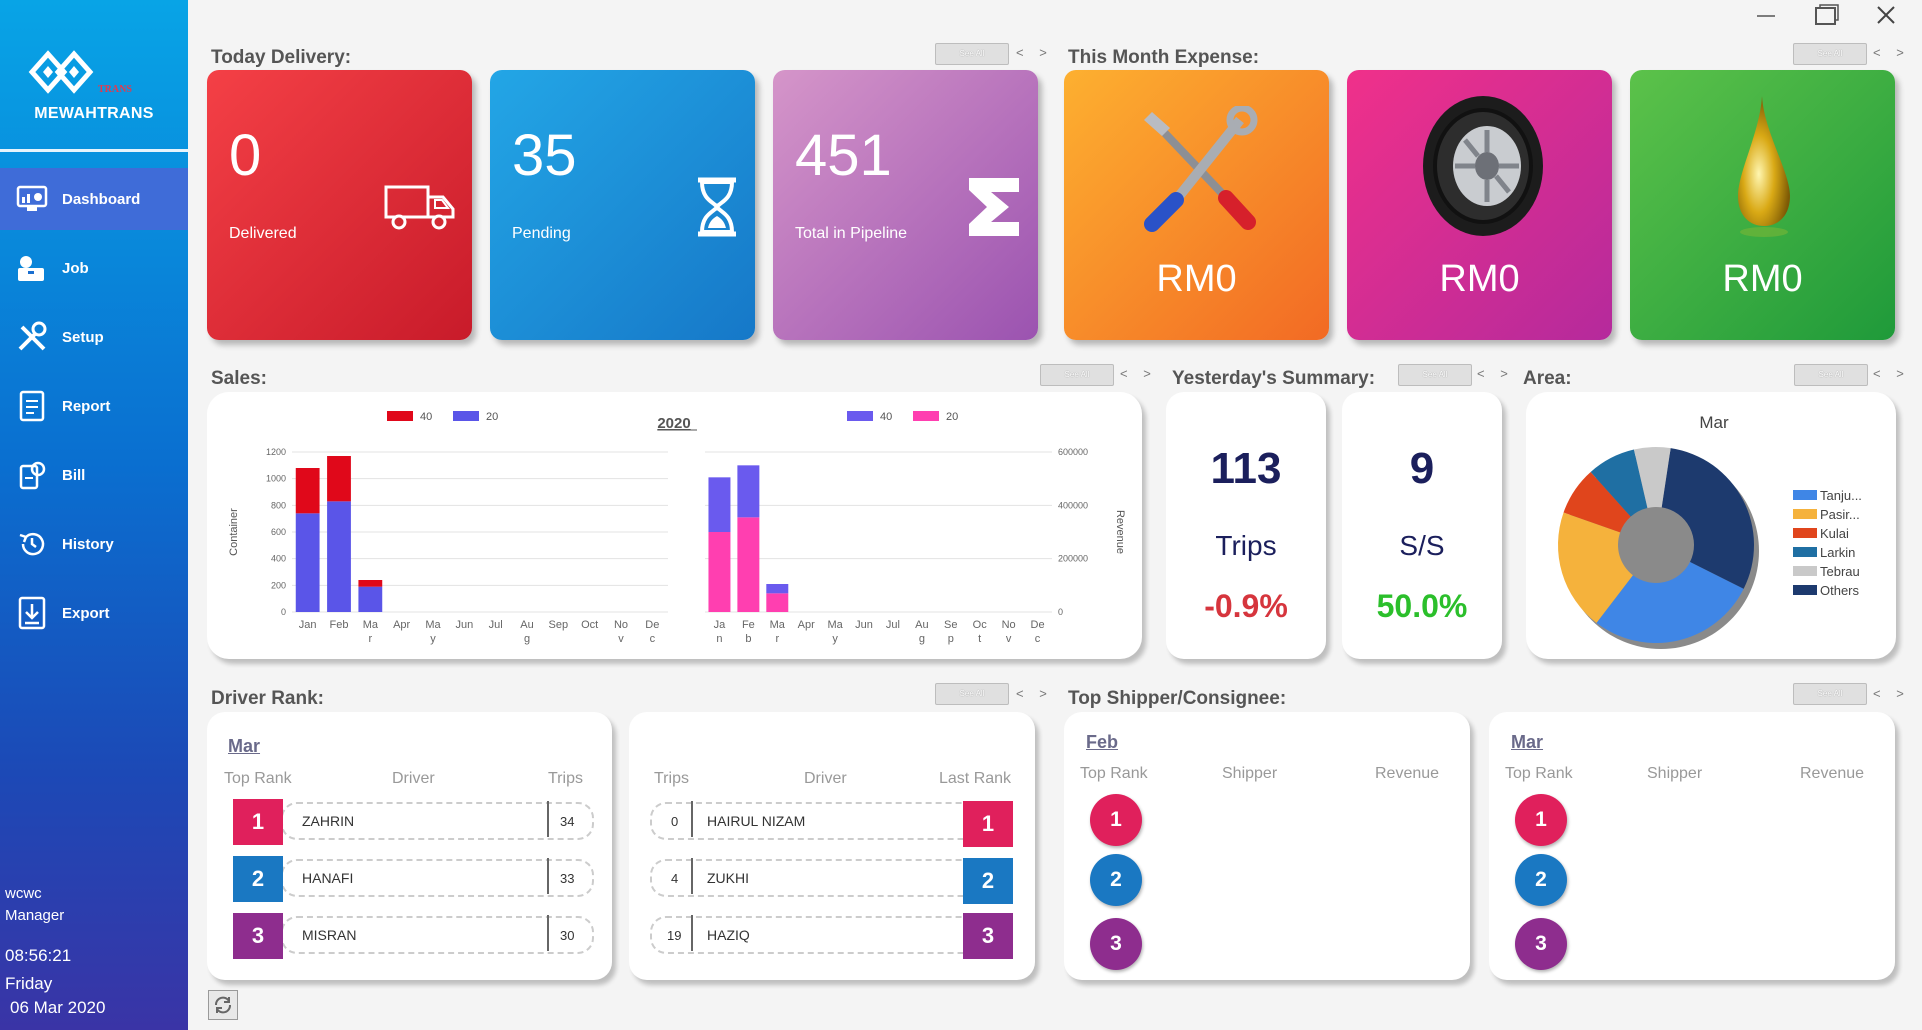 The height and width of the screenshot is (1030, 1922). What do you see at coordinates (1762, 205) in the screenshot?
I see `expense-oil-tile: RM0` at bounding box center [1762, 205].